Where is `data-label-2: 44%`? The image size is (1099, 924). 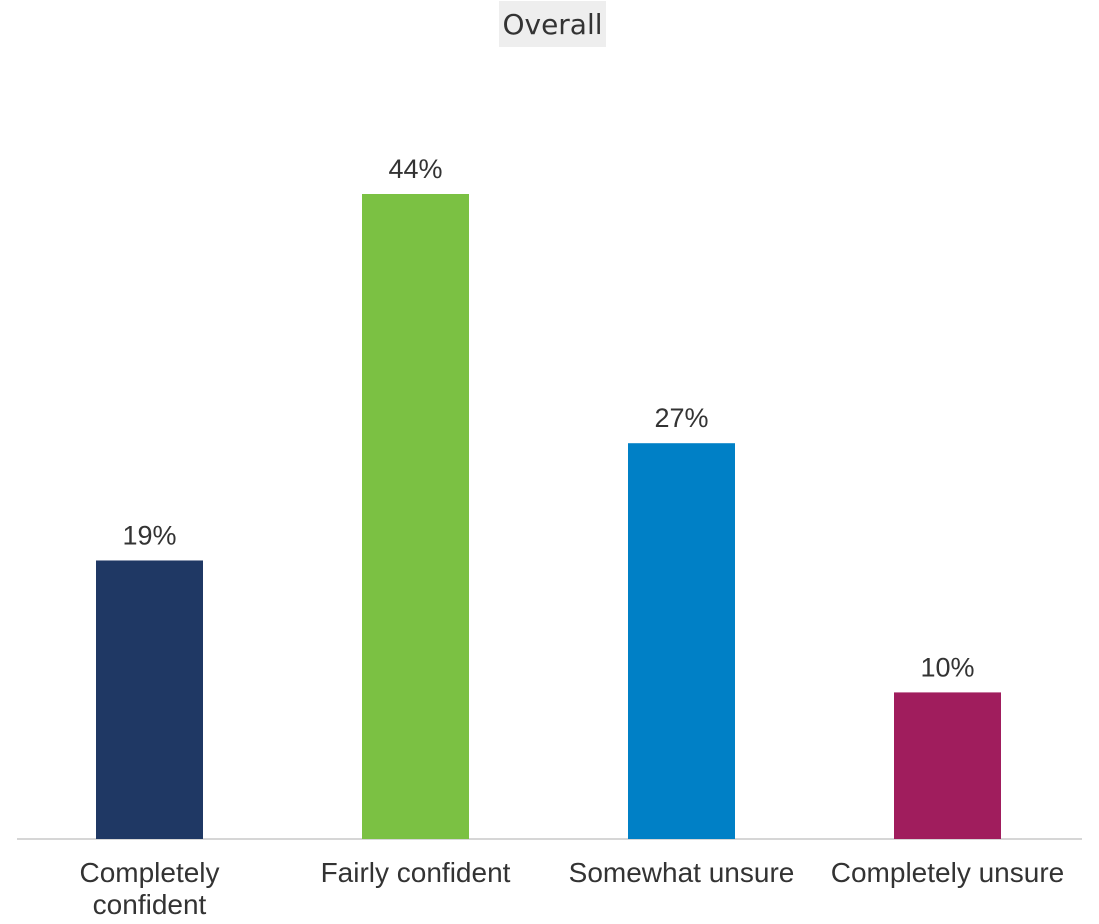 data-label-2: 44% is located at coordinates (415, 169).